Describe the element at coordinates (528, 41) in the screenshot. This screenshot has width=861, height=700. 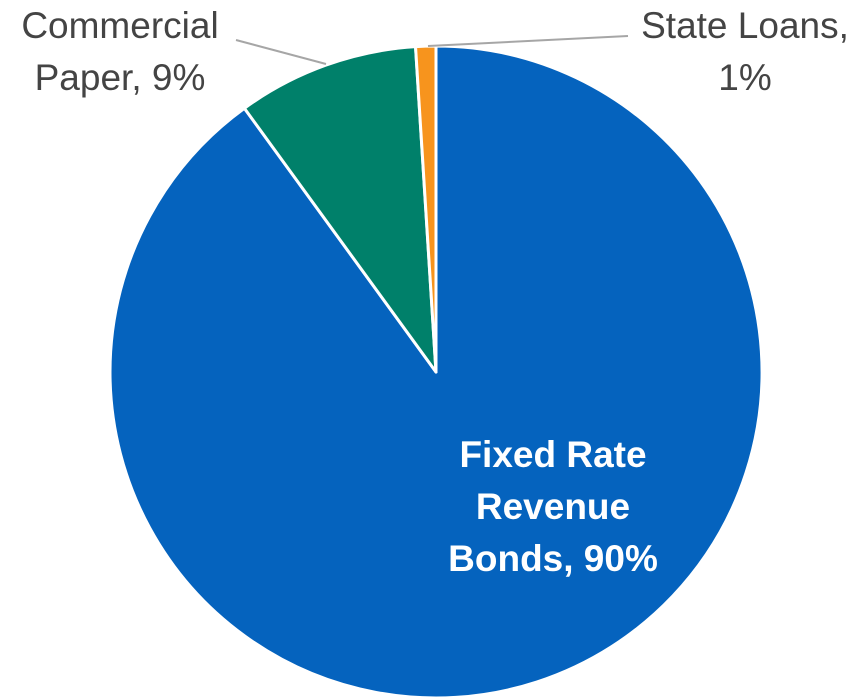
I see `leader-line-state-loans` at that location.